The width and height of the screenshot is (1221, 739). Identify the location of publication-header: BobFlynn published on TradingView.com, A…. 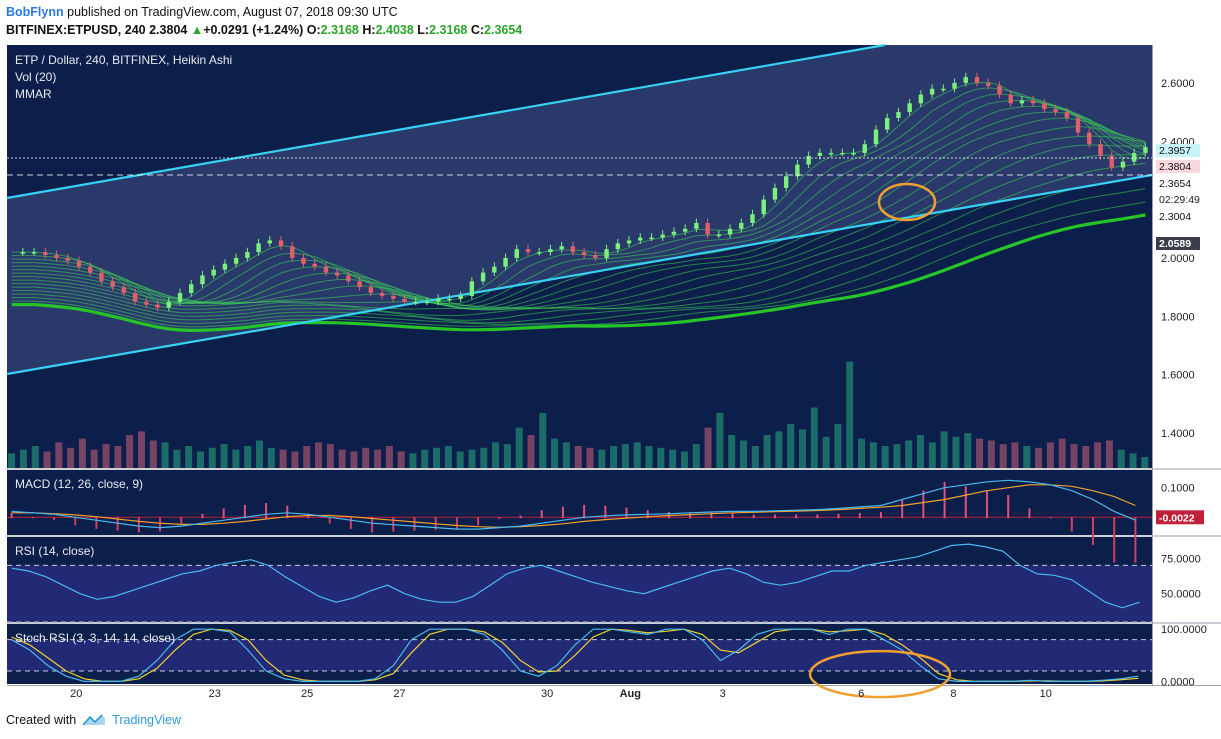
(264, 21).